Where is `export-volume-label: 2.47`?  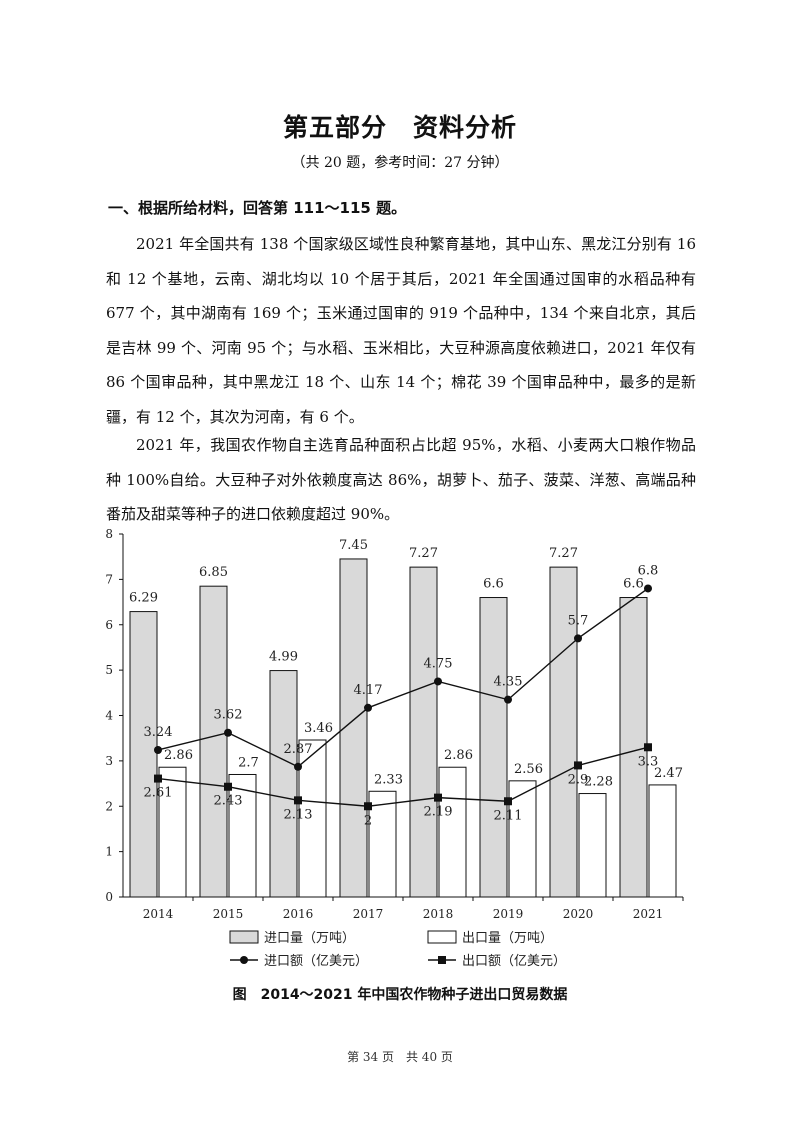
export-volume-label: 2.47 is located at coordinates (668, 773).